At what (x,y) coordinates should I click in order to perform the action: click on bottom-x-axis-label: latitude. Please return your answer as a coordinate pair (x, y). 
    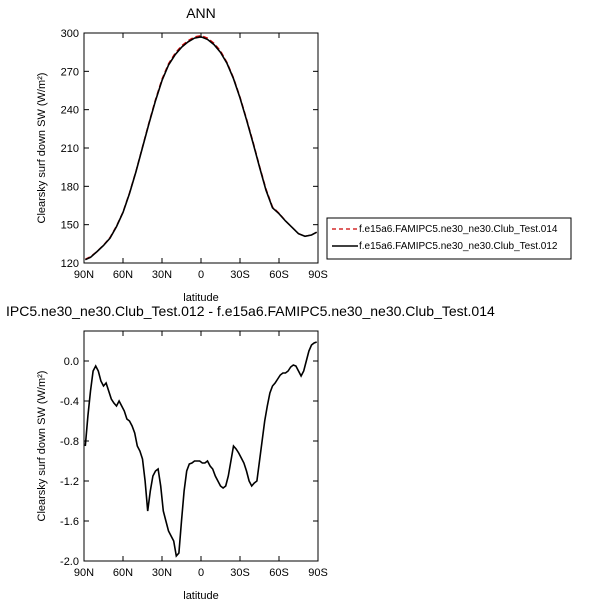
    Looking at the image, I should click on (200, 596).